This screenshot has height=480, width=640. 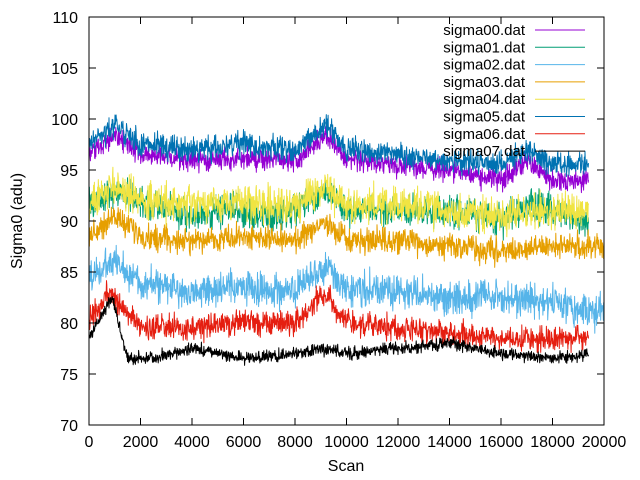 I want to click on x-tick-label: 8000, so click(x=295, y=442).